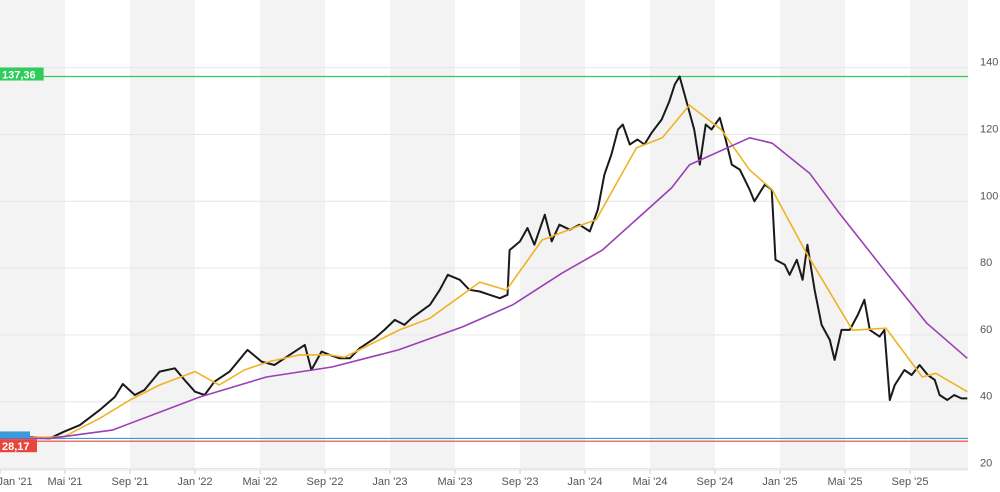 This screenshot has width=1000, height=492. What do you see at coordinates (194, 482) in the screenshot?
I see `x-tick-label: Jan '22` at bounding box center [194, 482].